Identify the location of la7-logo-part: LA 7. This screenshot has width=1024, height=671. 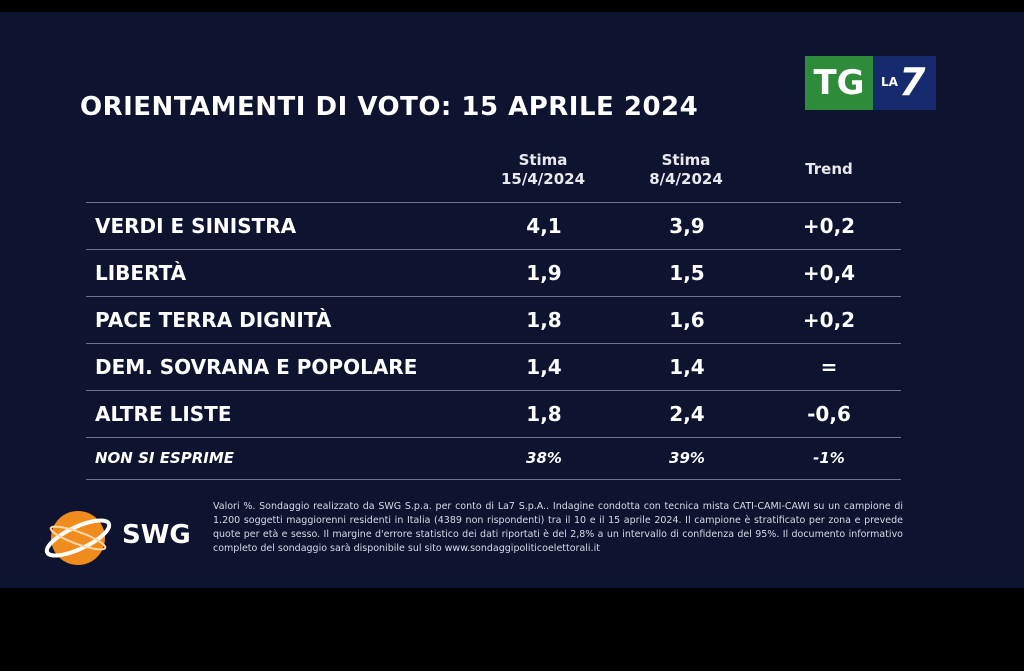
(904, 83).